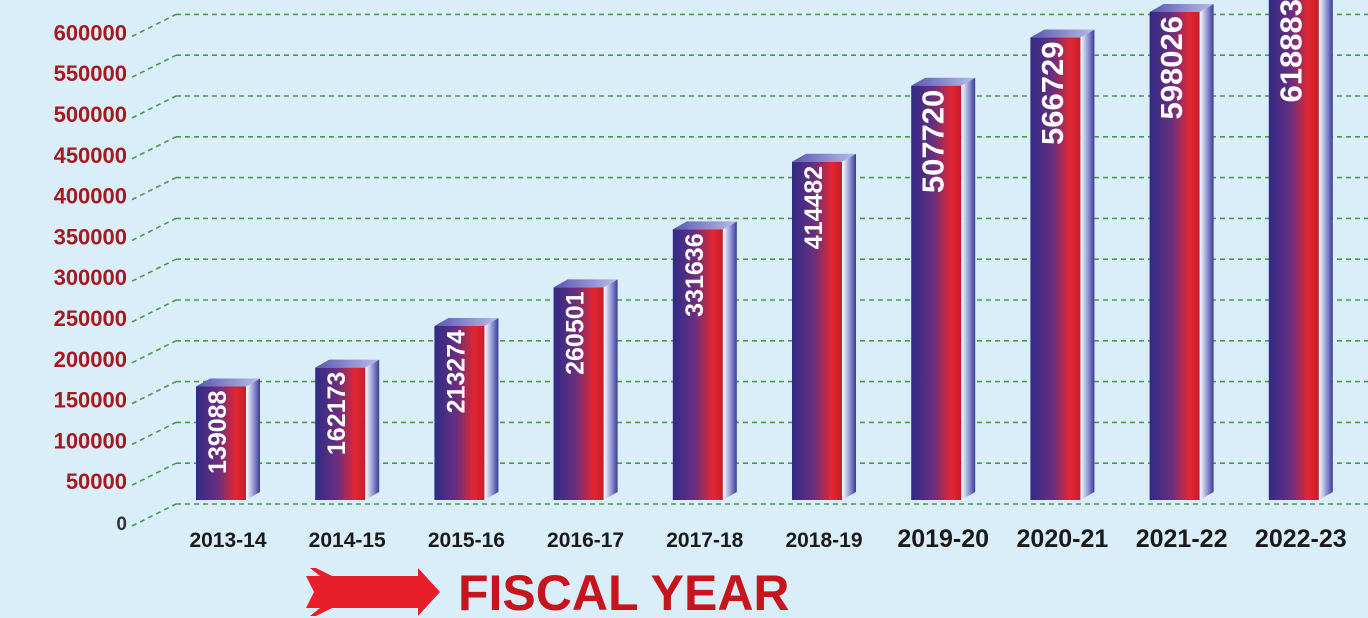 This screenshot has width=1368, height=618. Describe the element at coordinates (1052, 93) in the screenshot. I see `bar-value-label: 566729` at that location.